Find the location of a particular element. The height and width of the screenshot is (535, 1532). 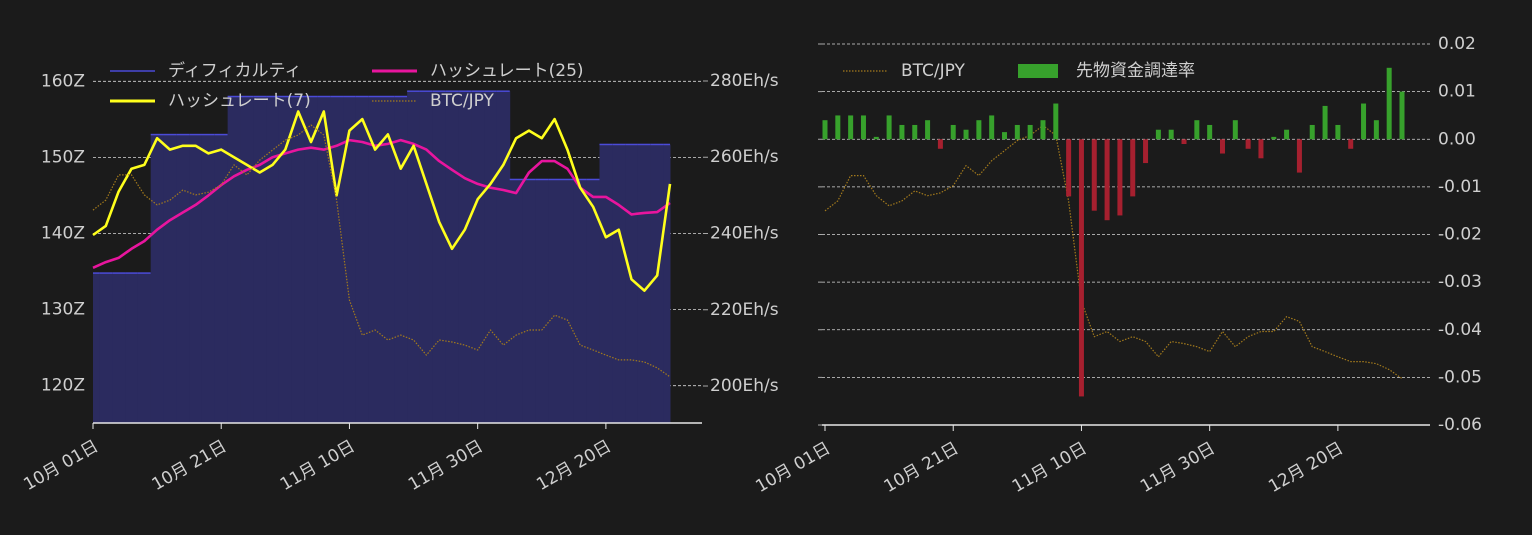

y2-tick-label: 280Eh/s is located at coordinates (744, 81).